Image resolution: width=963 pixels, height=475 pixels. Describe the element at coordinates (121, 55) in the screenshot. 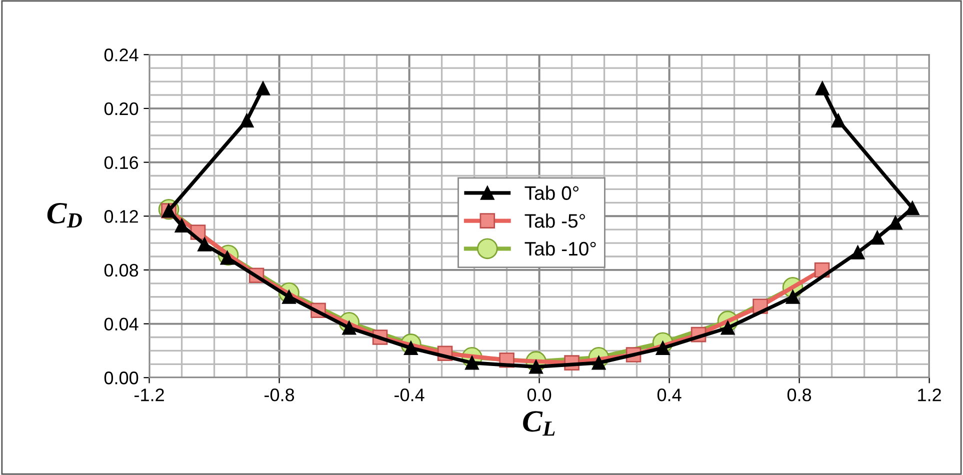

I see `y-tick-label: 0.24` at that location.